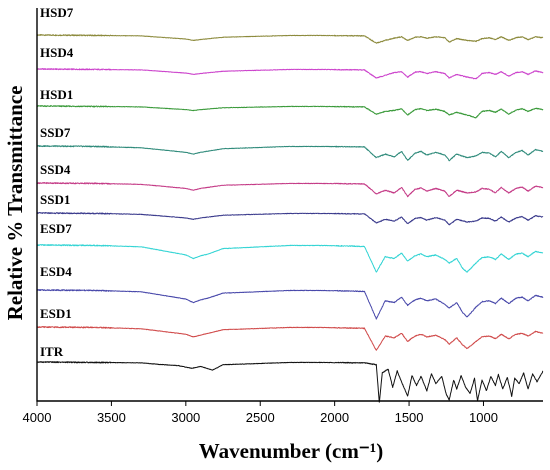 The height and width of the screenshot is (470, 550). I want to click on x-tick-label: 2000, so click(334, 417).